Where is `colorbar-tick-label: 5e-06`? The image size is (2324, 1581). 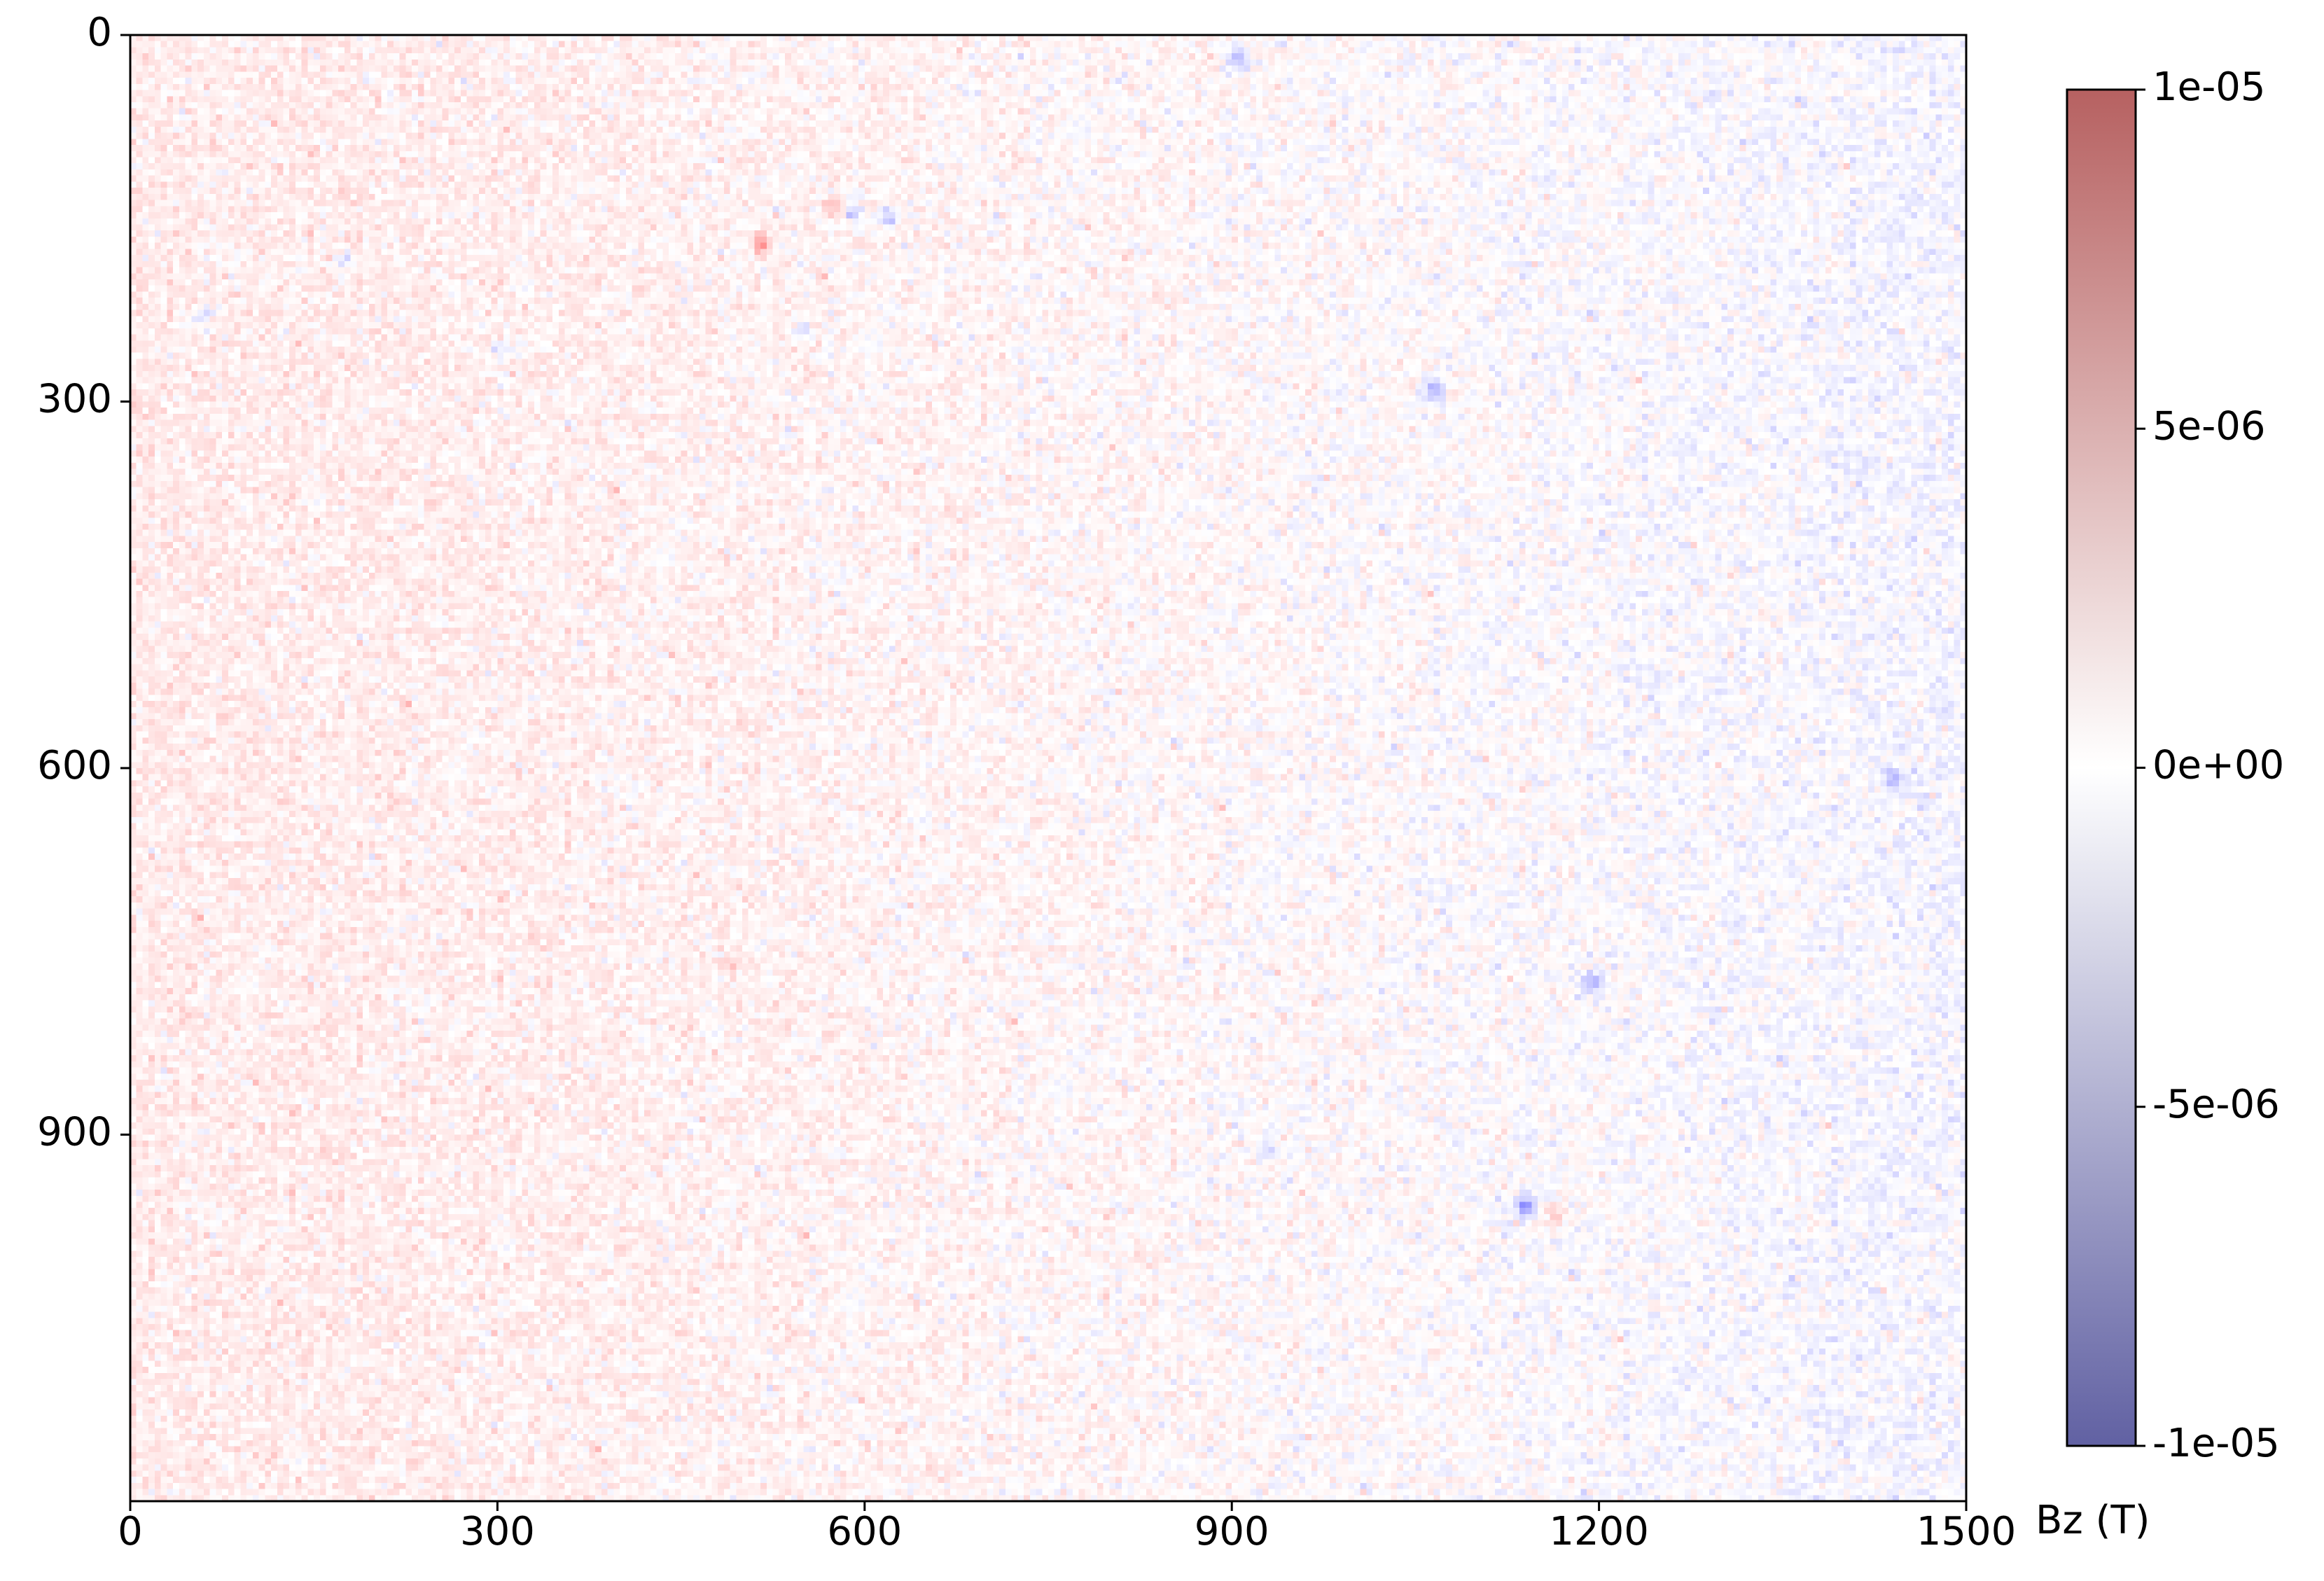
colorbar-tick-label: 5e-06 is located at coordinates (2209, 426).